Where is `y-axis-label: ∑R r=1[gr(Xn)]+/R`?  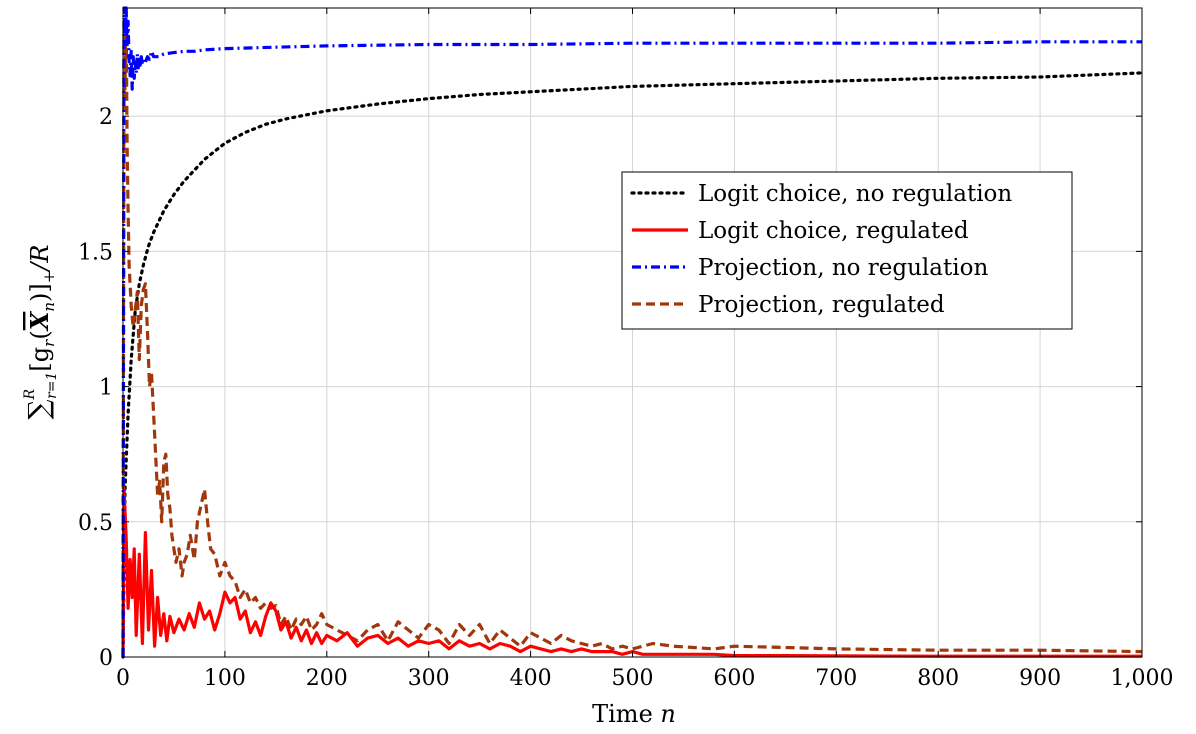
y-axis-label: ∑R r=1[gr(Xn)]+/R is located at coordinates (41, 332).